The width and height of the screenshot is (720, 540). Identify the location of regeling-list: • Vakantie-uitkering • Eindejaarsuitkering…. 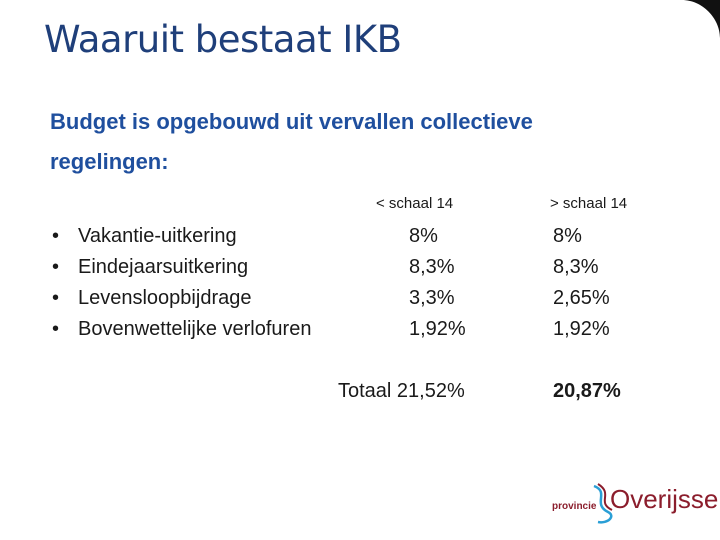
(181, 283).